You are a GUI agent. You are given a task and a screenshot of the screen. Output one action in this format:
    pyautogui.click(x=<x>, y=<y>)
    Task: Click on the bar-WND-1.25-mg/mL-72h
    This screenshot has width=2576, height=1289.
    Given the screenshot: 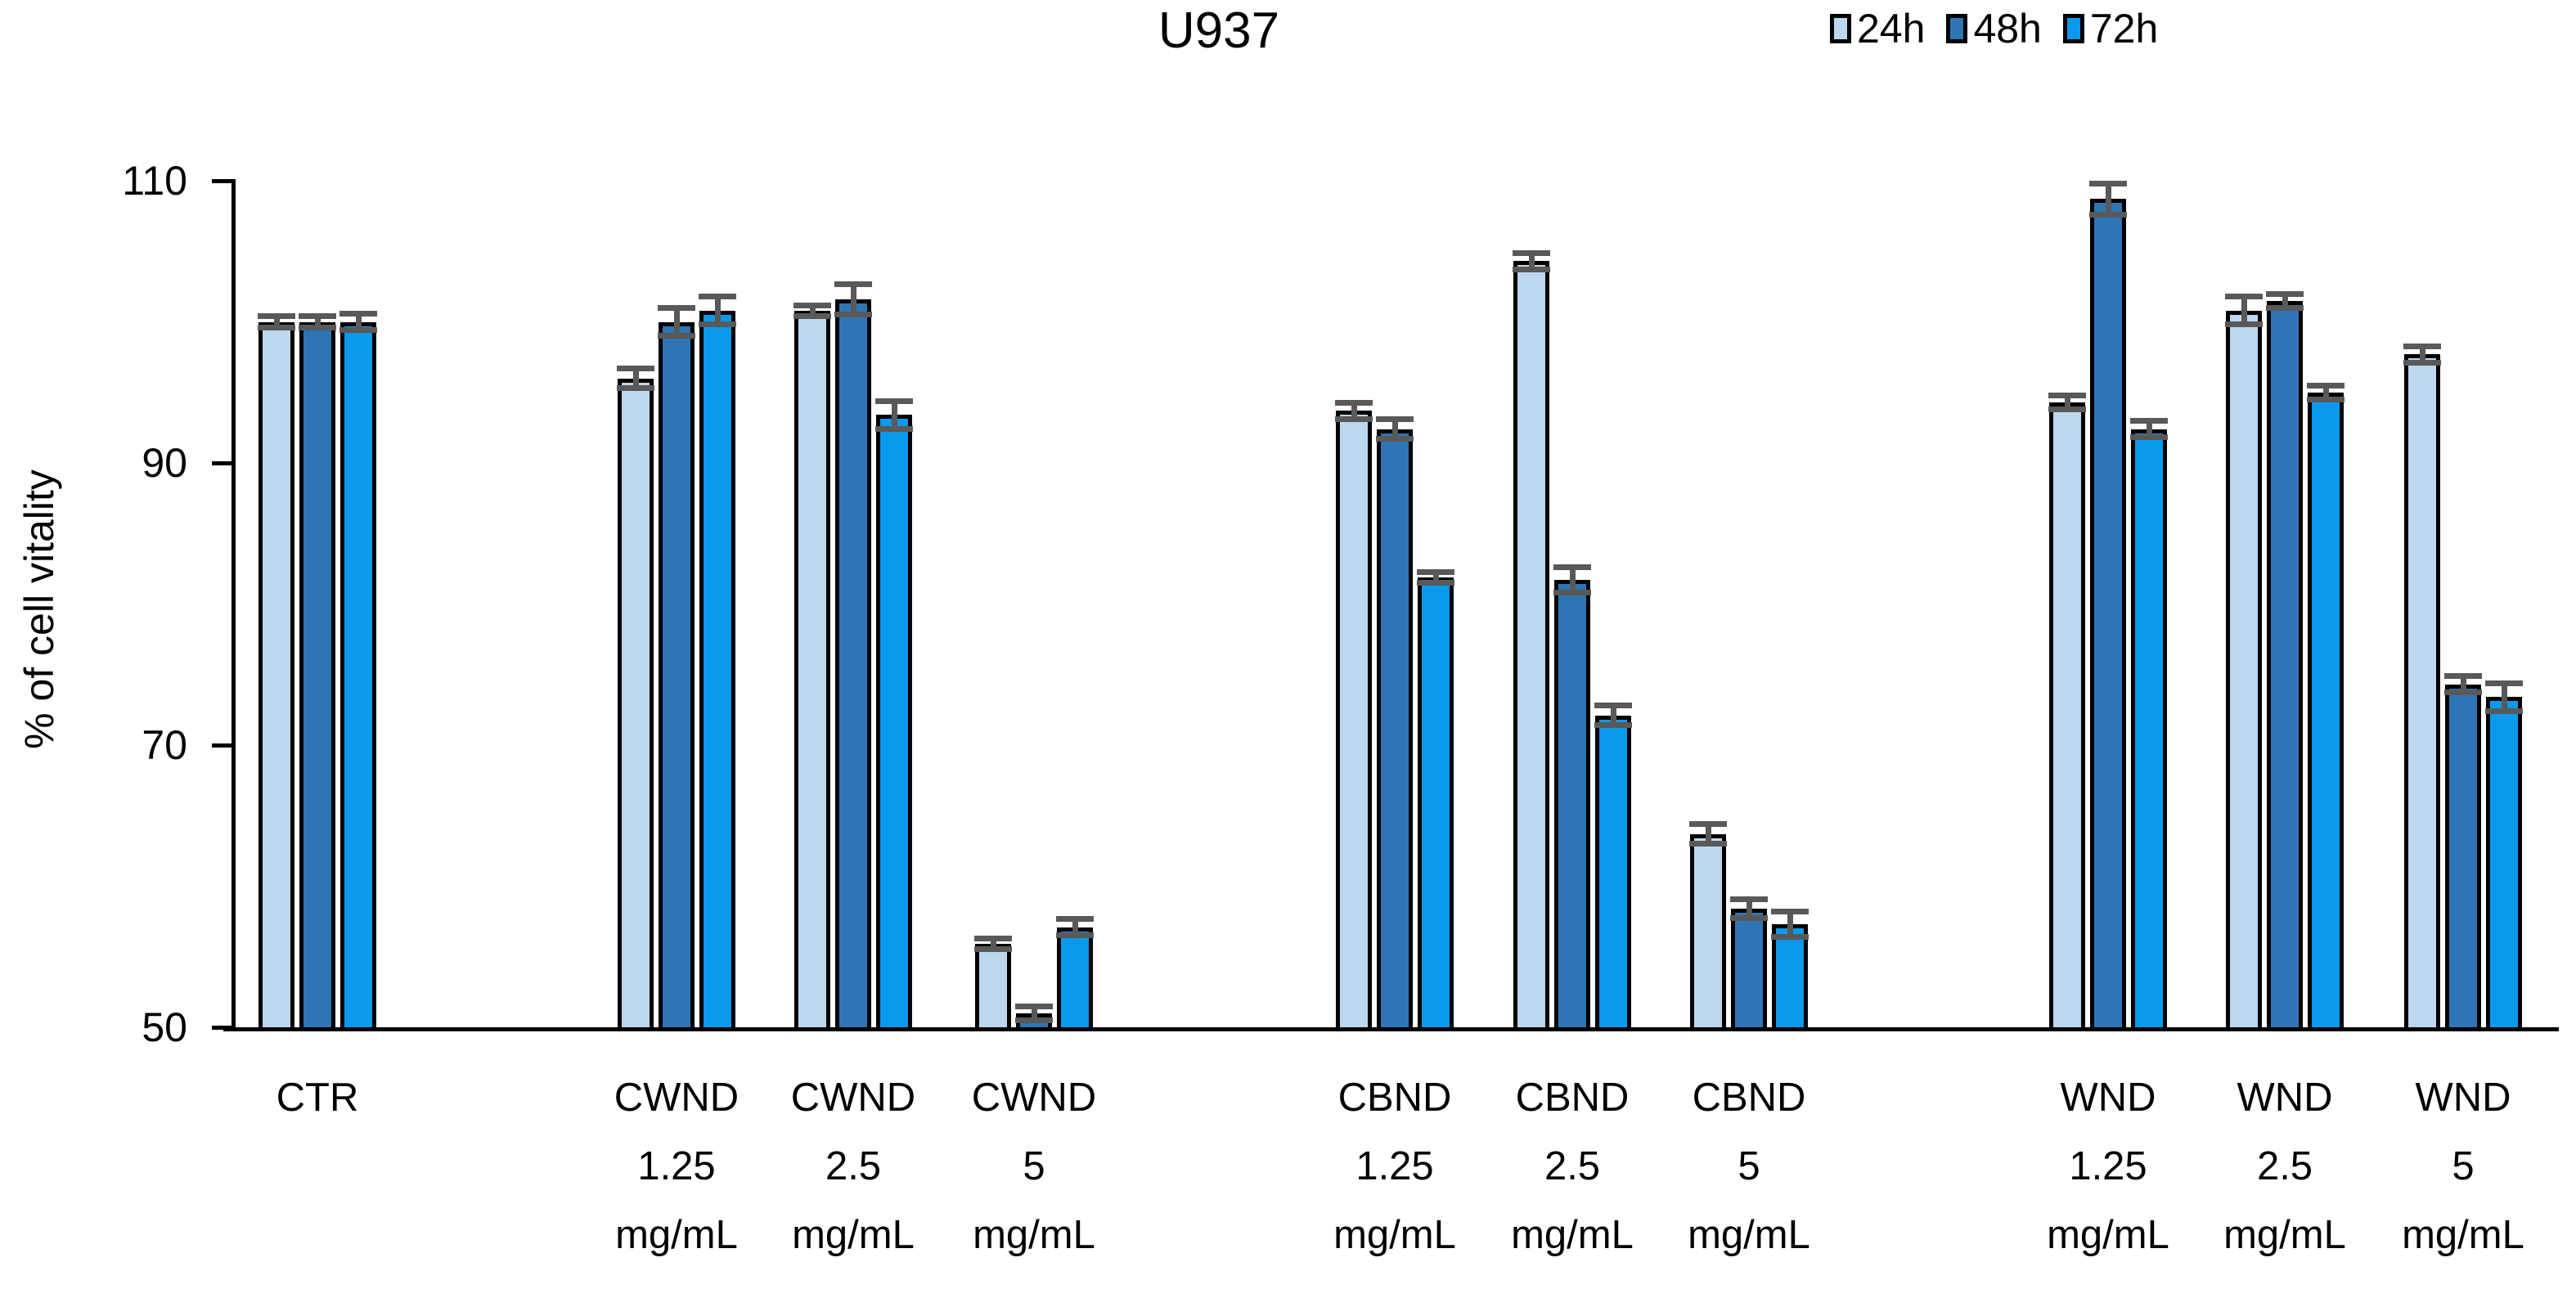 What is the action you would take?
    pyautogui.click(x=2149, y=730)
    